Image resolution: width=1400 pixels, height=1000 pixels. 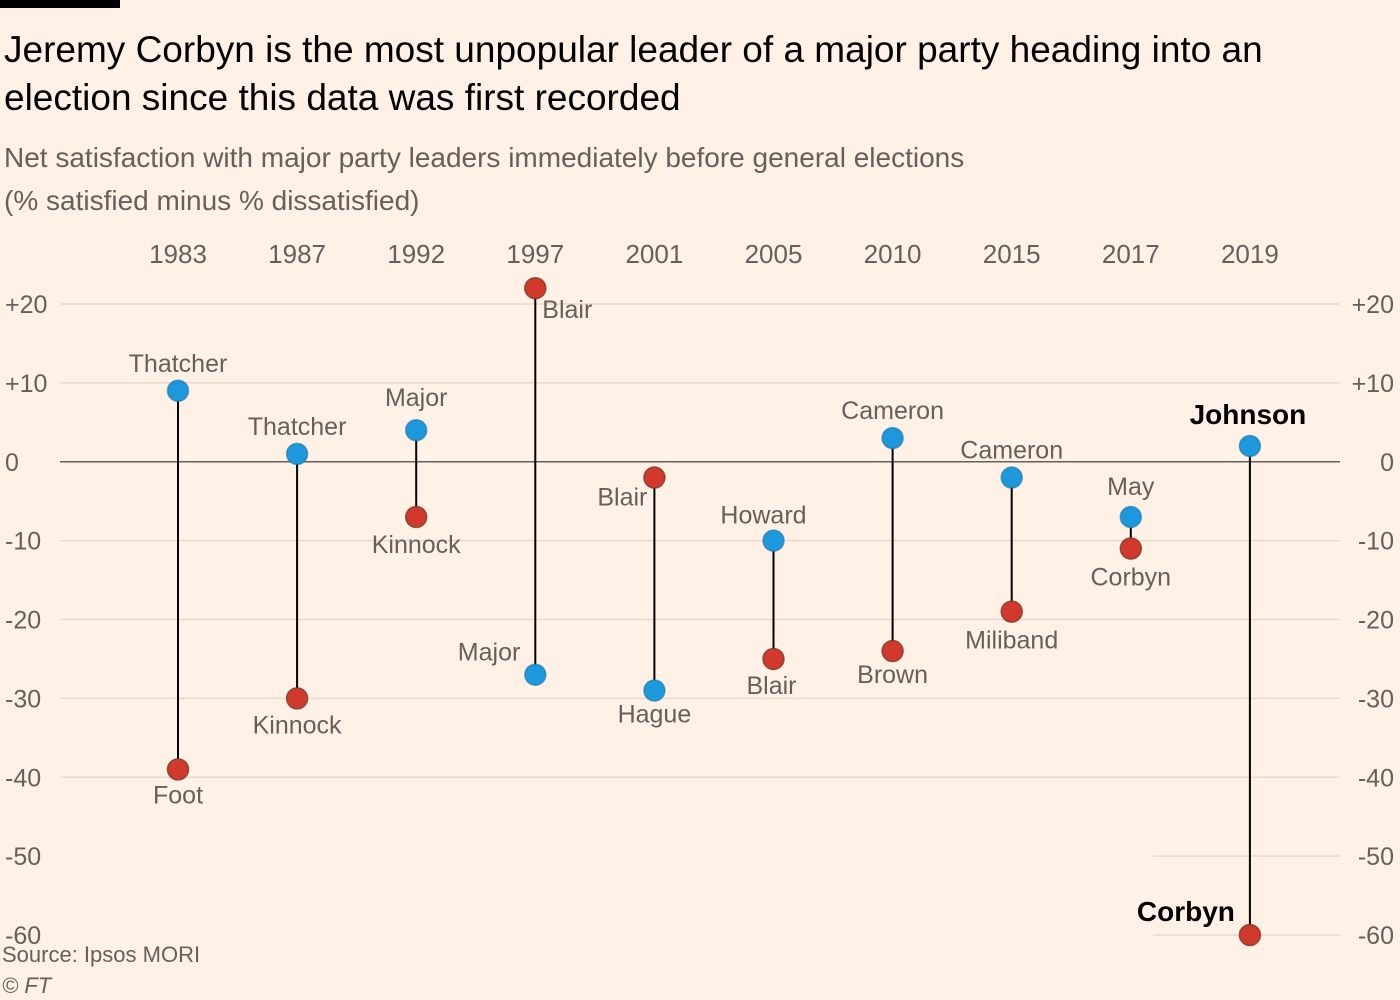 I want to click on y-tick-label-right: -60, so click(x=1376, y=936).